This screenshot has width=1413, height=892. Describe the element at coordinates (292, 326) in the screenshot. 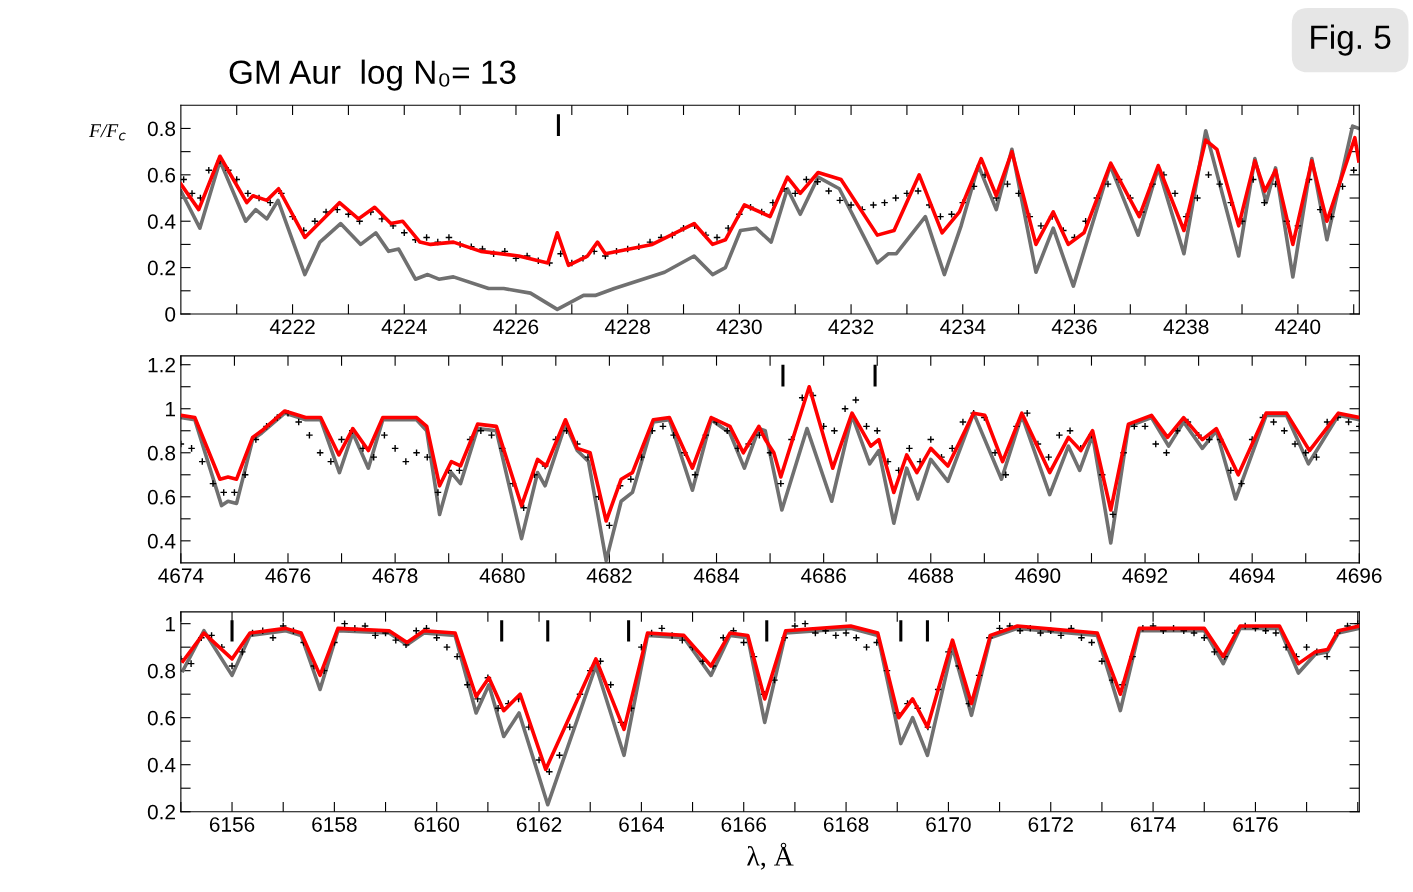

I see `x-tick-label: 4222` at that location.